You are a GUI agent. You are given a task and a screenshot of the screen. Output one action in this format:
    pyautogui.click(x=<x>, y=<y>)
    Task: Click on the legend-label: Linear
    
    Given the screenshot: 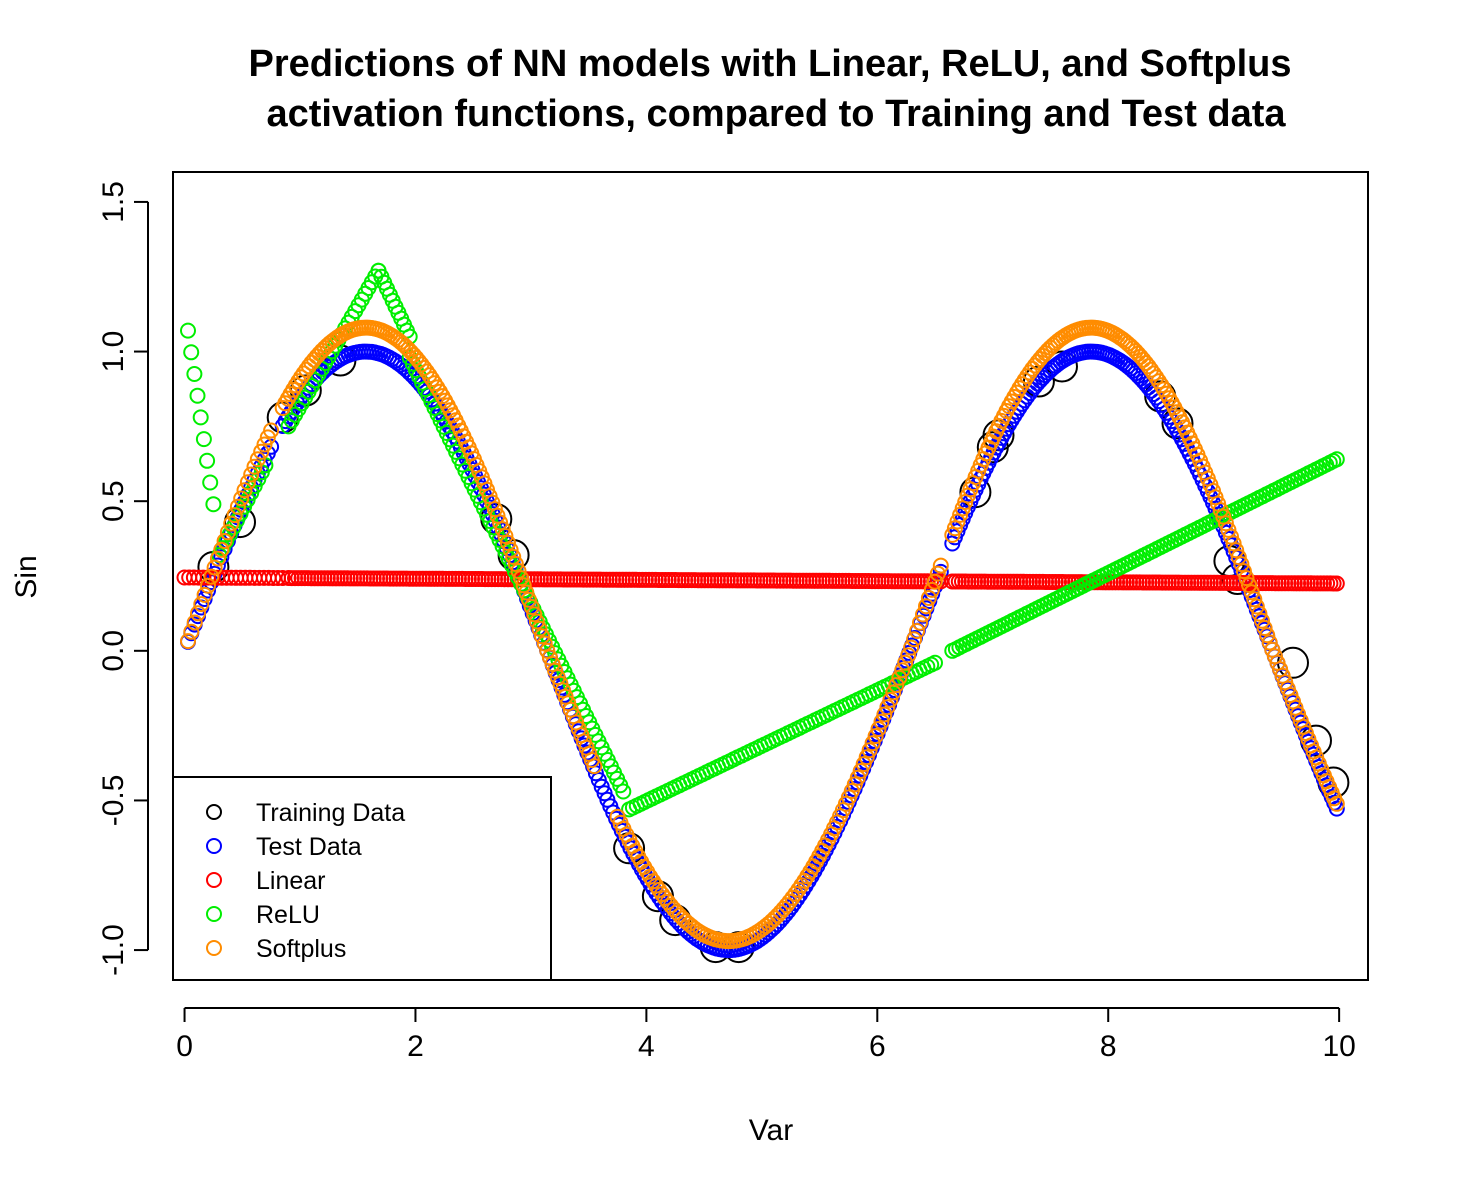 What is the action you would take?
    pyautogui.click(x=291, y=881)
    